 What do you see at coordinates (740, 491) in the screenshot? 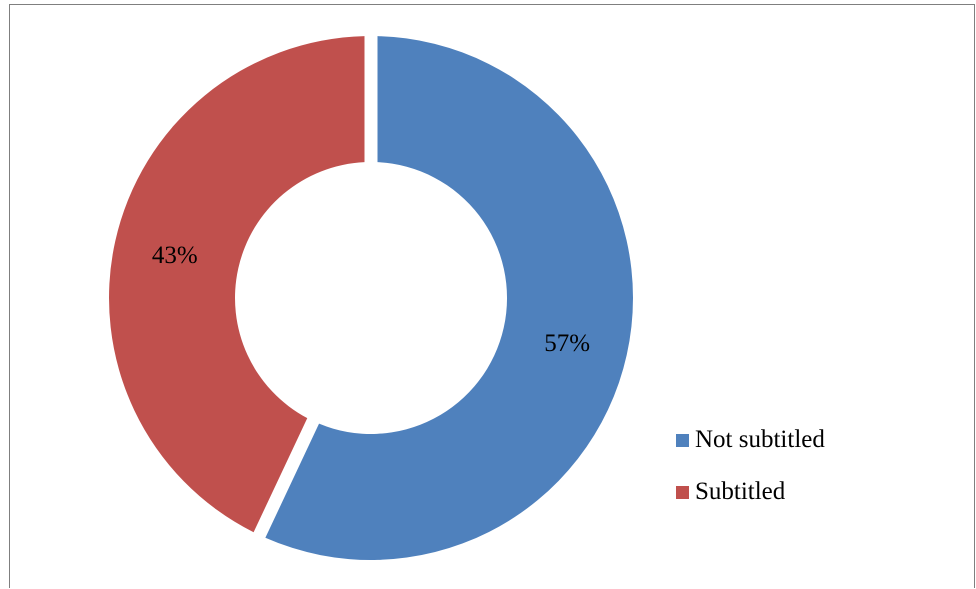
I see `legend-label-subtitled: Subtitled` at bounding box center [740, 491].